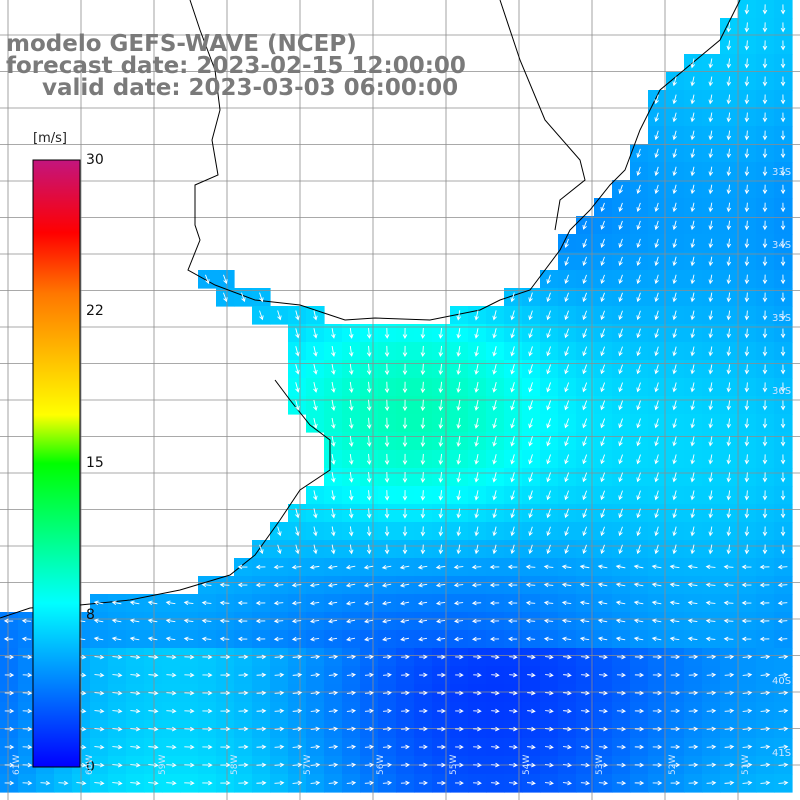  Describe the element at coordinates (95, 311) in the screenshot. I see `colorbar-tick-22: 22` at that location.